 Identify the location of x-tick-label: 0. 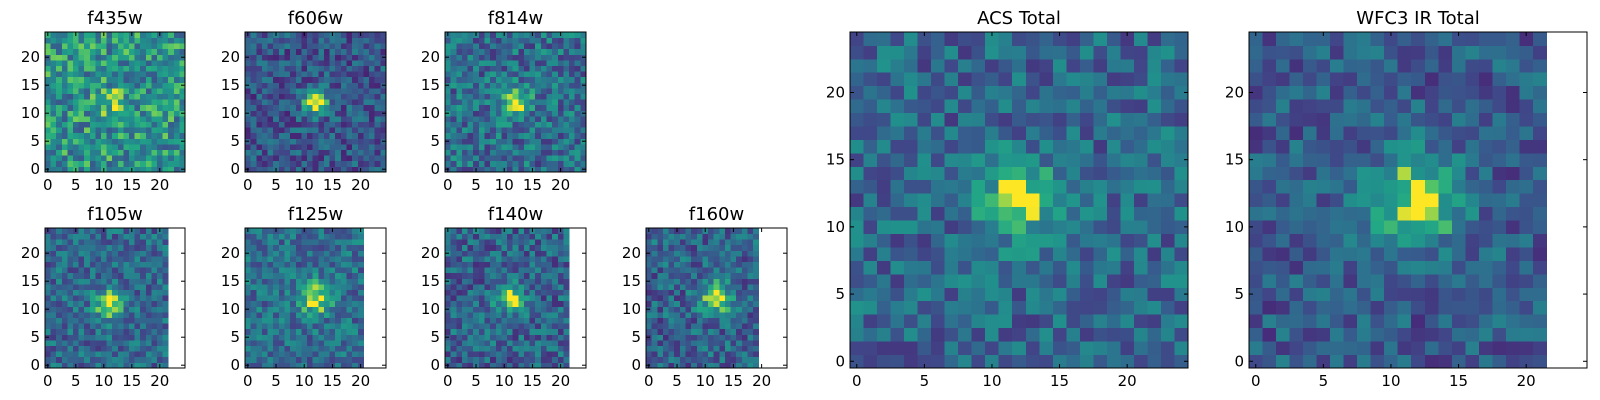
(448, 185).